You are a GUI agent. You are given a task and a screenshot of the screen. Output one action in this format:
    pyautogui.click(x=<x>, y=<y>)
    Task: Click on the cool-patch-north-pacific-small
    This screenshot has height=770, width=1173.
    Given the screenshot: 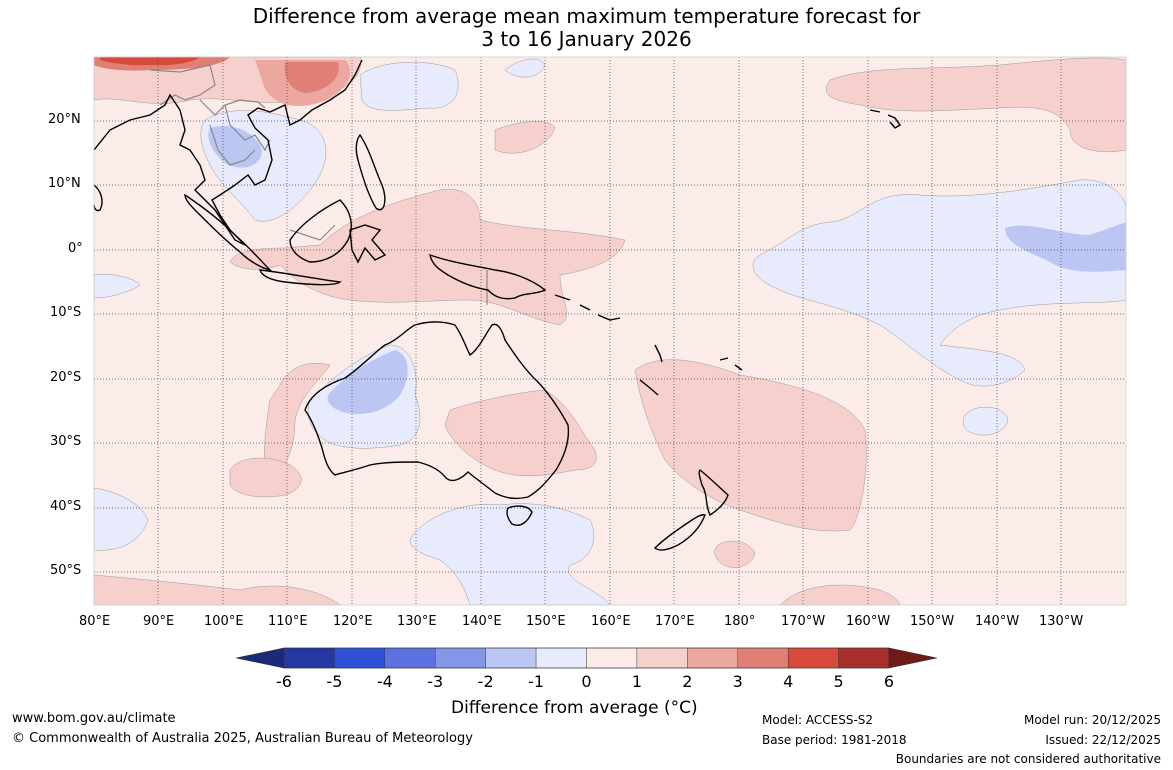 What is the action you would take?
    pyautogui.click(x=525, y=68)
    